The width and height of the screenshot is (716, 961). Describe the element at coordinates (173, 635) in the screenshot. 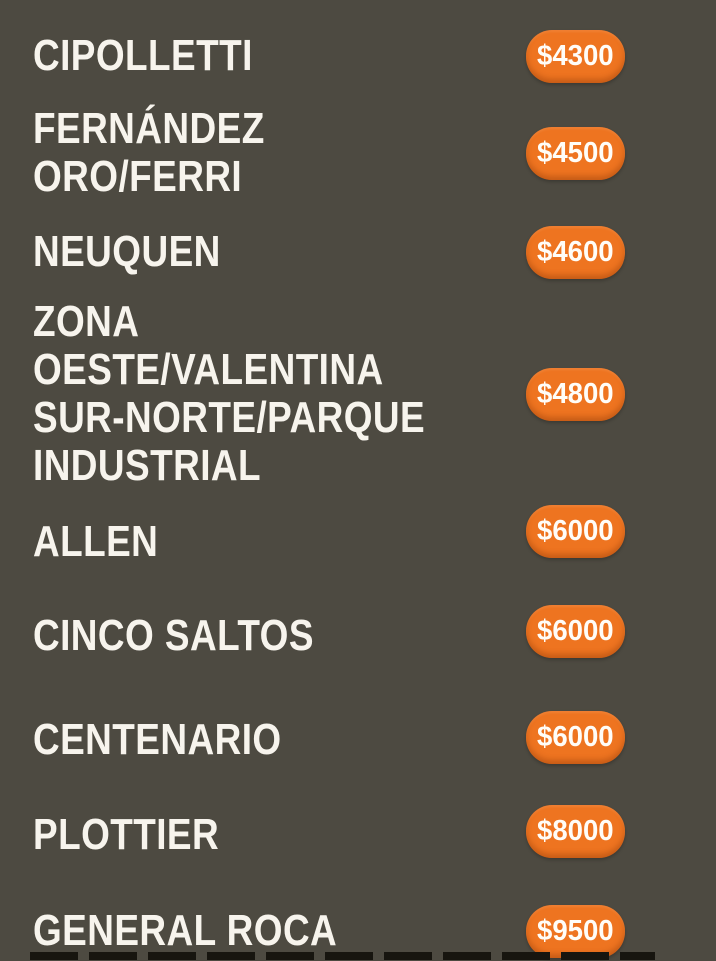

I see `location-label: CINCO SALTOS` at that location.